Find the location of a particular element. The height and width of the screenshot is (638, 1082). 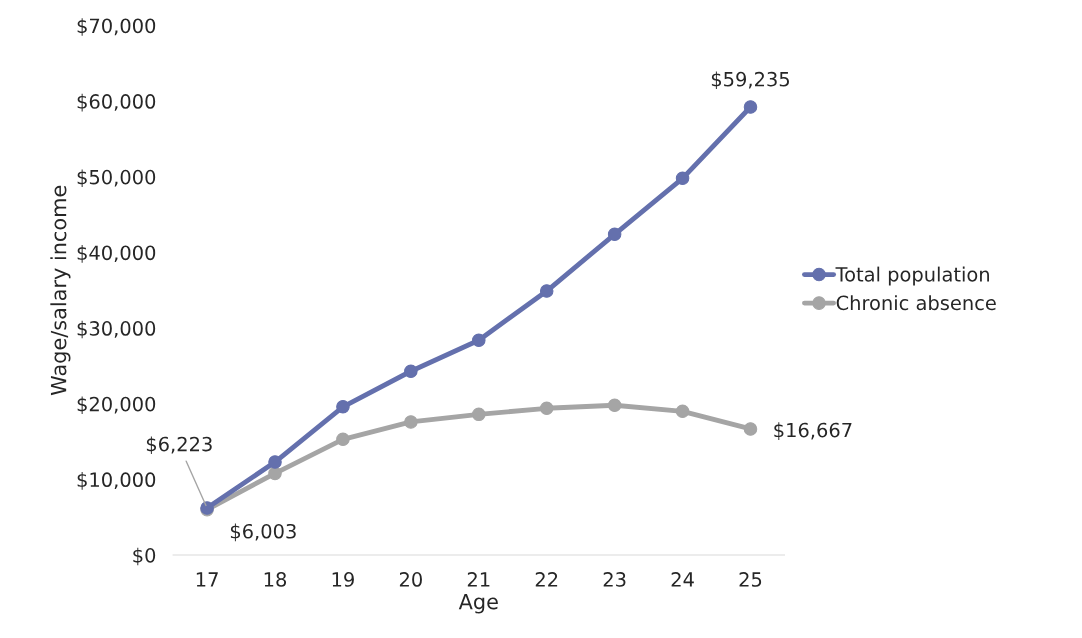

y-tick-label: $40,000 is located at coordinates (116, 254).